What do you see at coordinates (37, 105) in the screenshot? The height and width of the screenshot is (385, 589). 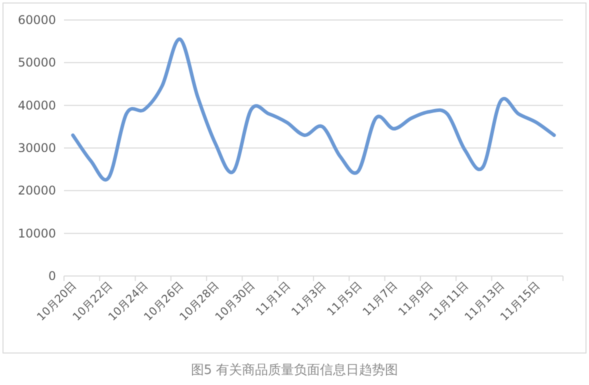 I see `y-tick-label: 40000` at bounding box center [37, 105].